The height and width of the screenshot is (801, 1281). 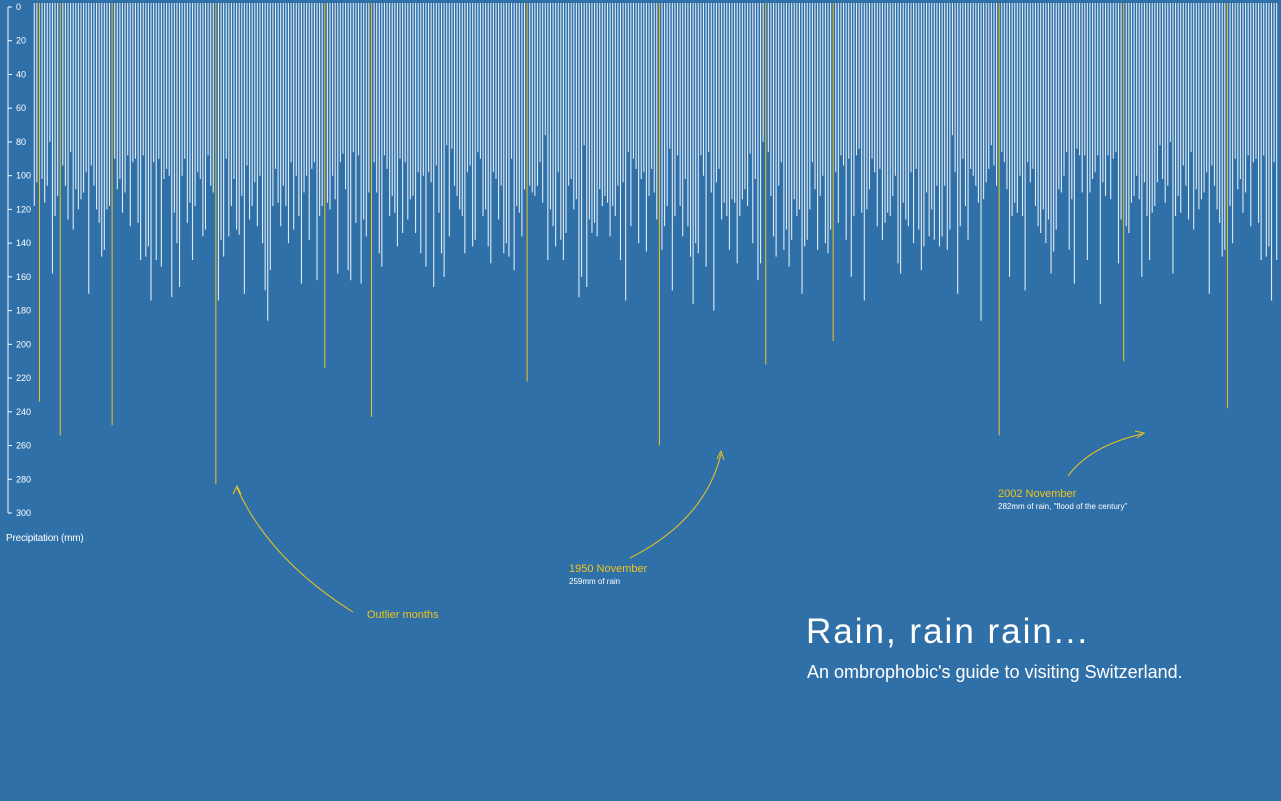 What do you see at coordinates (23, 209) in the screenshot?
I see `y-tick-label: 120` at bounding box center [23, 209].